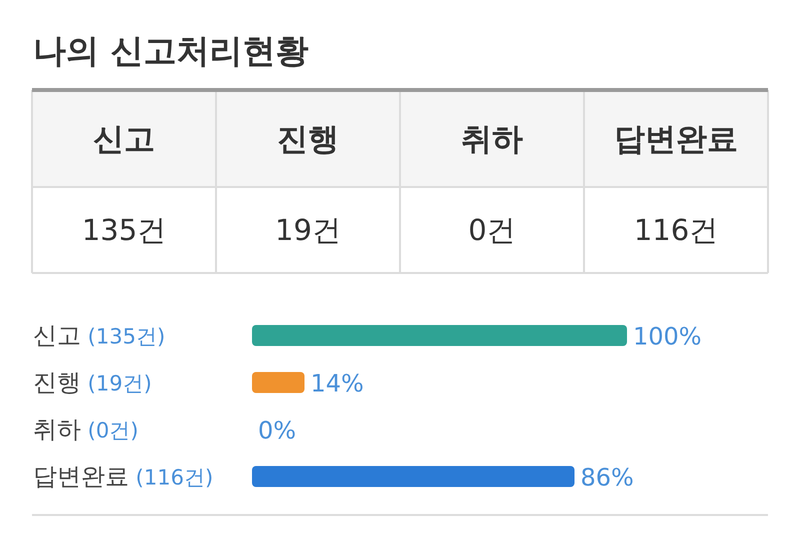 The height and width of the screenshot is (539, 800). What do you see at coordinates (92, 382) in the screenshot?
I see `y-tick-label: 진행 (19건)` at bounding box center [92, 382].